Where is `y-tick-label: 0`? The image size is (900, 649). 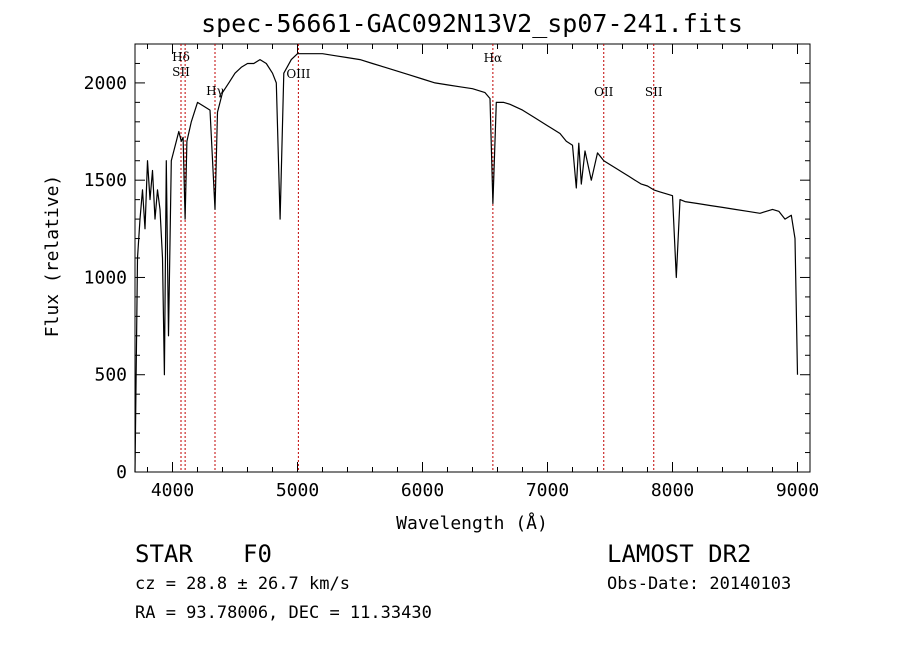 y-tick-label: 0 is located at coordinates (121, 472).